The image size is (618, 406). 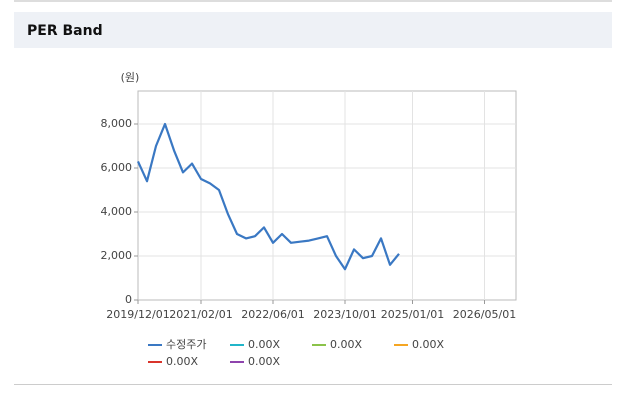 What do you see at coordinates (117, 123) in the screenshot?
I see `y-tick-label: 8,000` at bounding box center [117, 123].